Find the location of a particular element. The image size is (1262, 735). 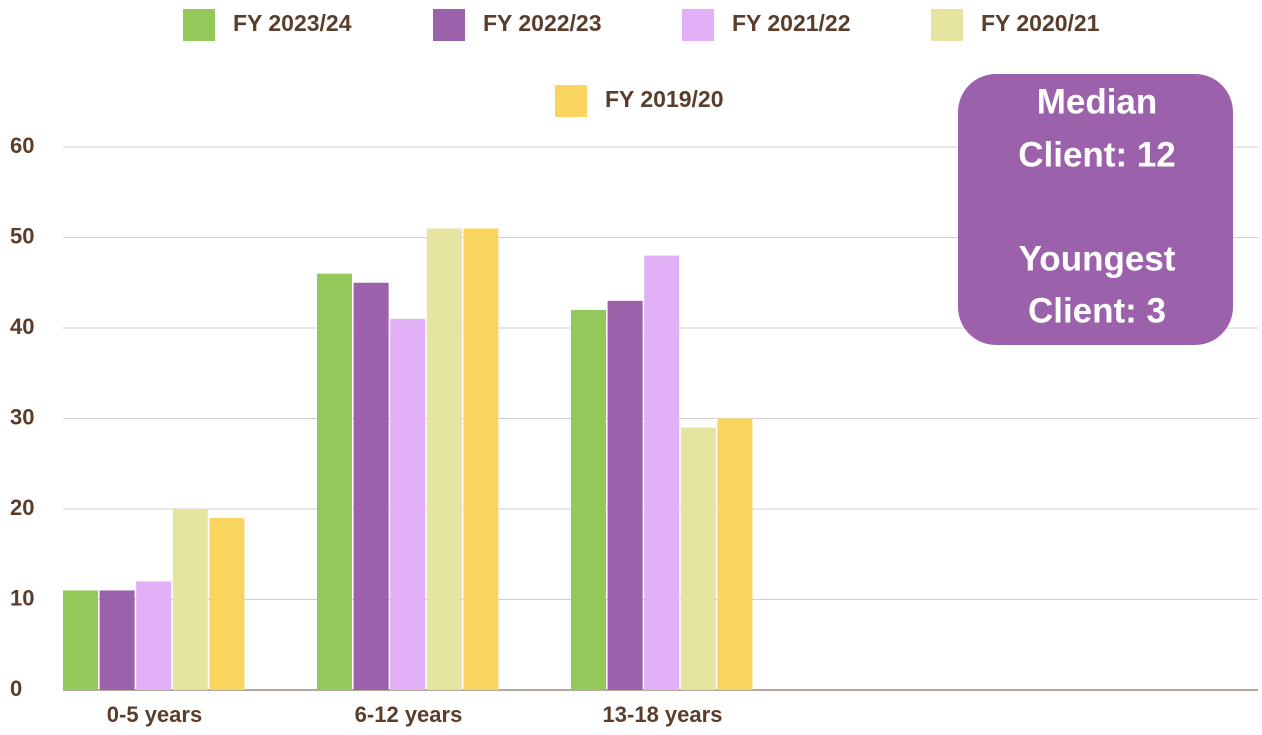

legend-label: FY 2019/20 is located at coordinates (664, 99).